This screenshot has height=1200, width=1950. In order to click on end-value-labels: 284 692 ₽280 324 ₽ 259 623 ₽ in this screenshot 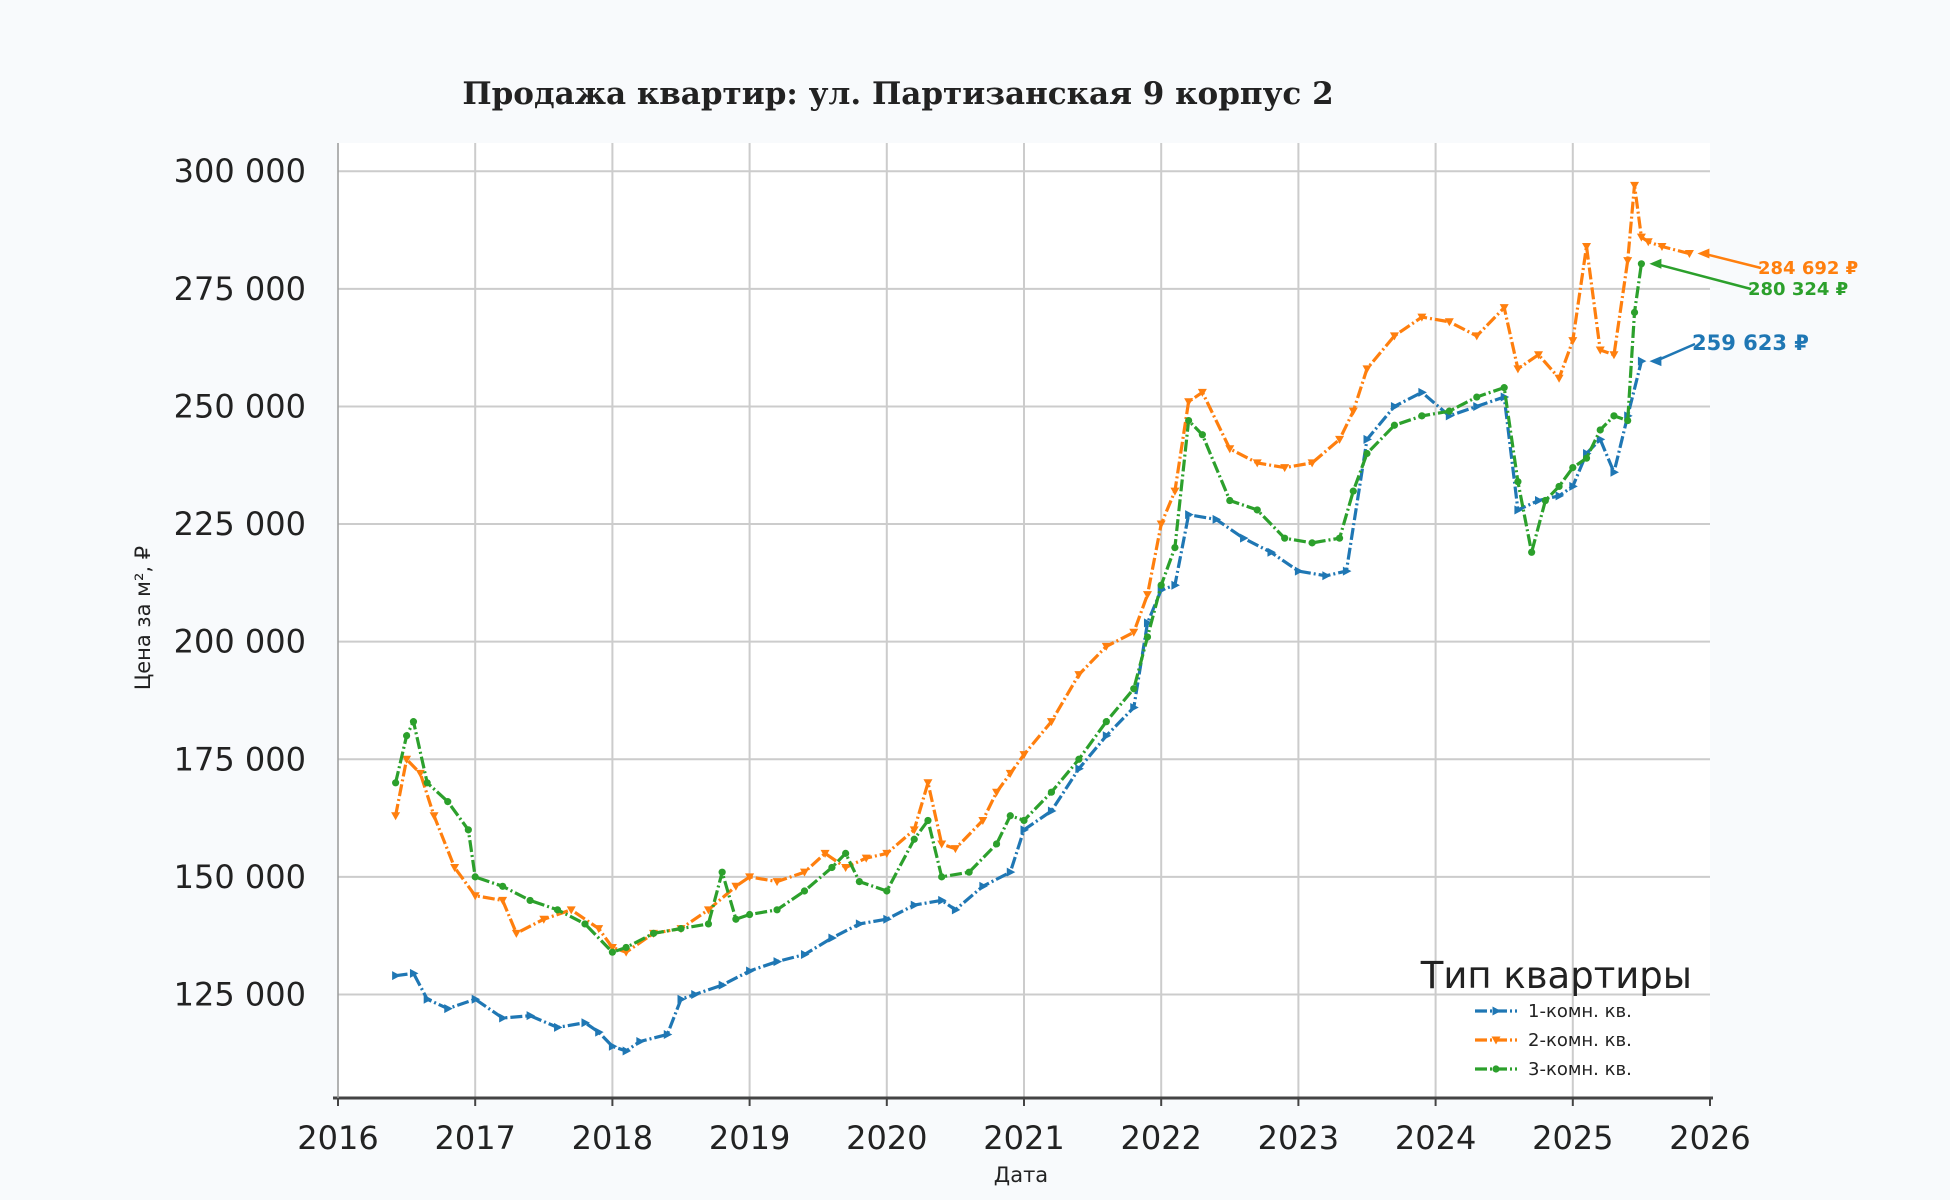, I will do `click(1753, 307)`.